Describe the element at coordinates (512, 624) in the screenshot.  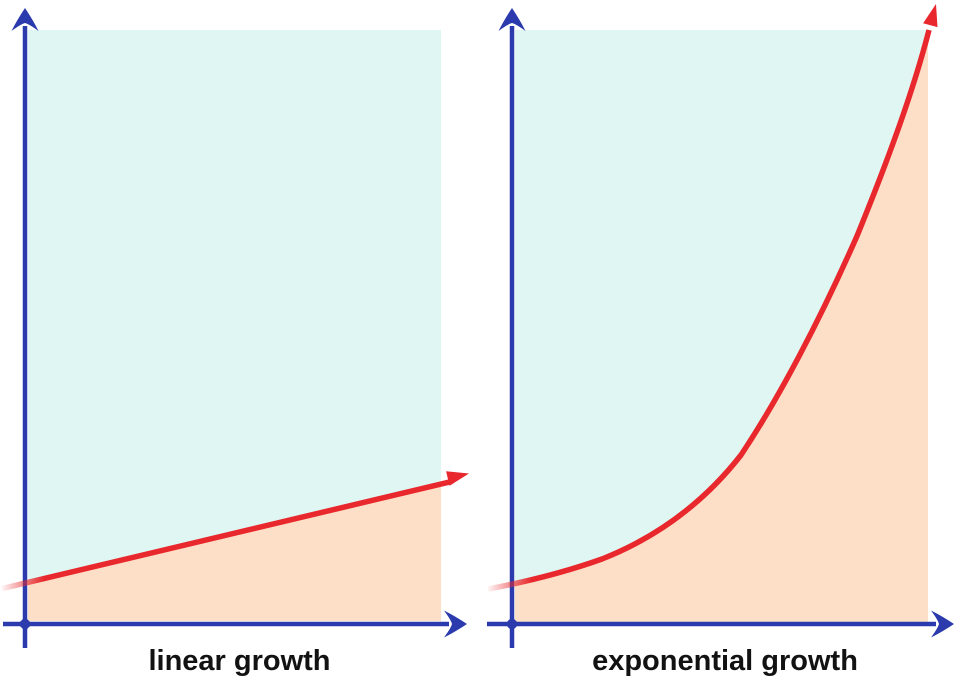
I see `exponential-origin-point` at that location.